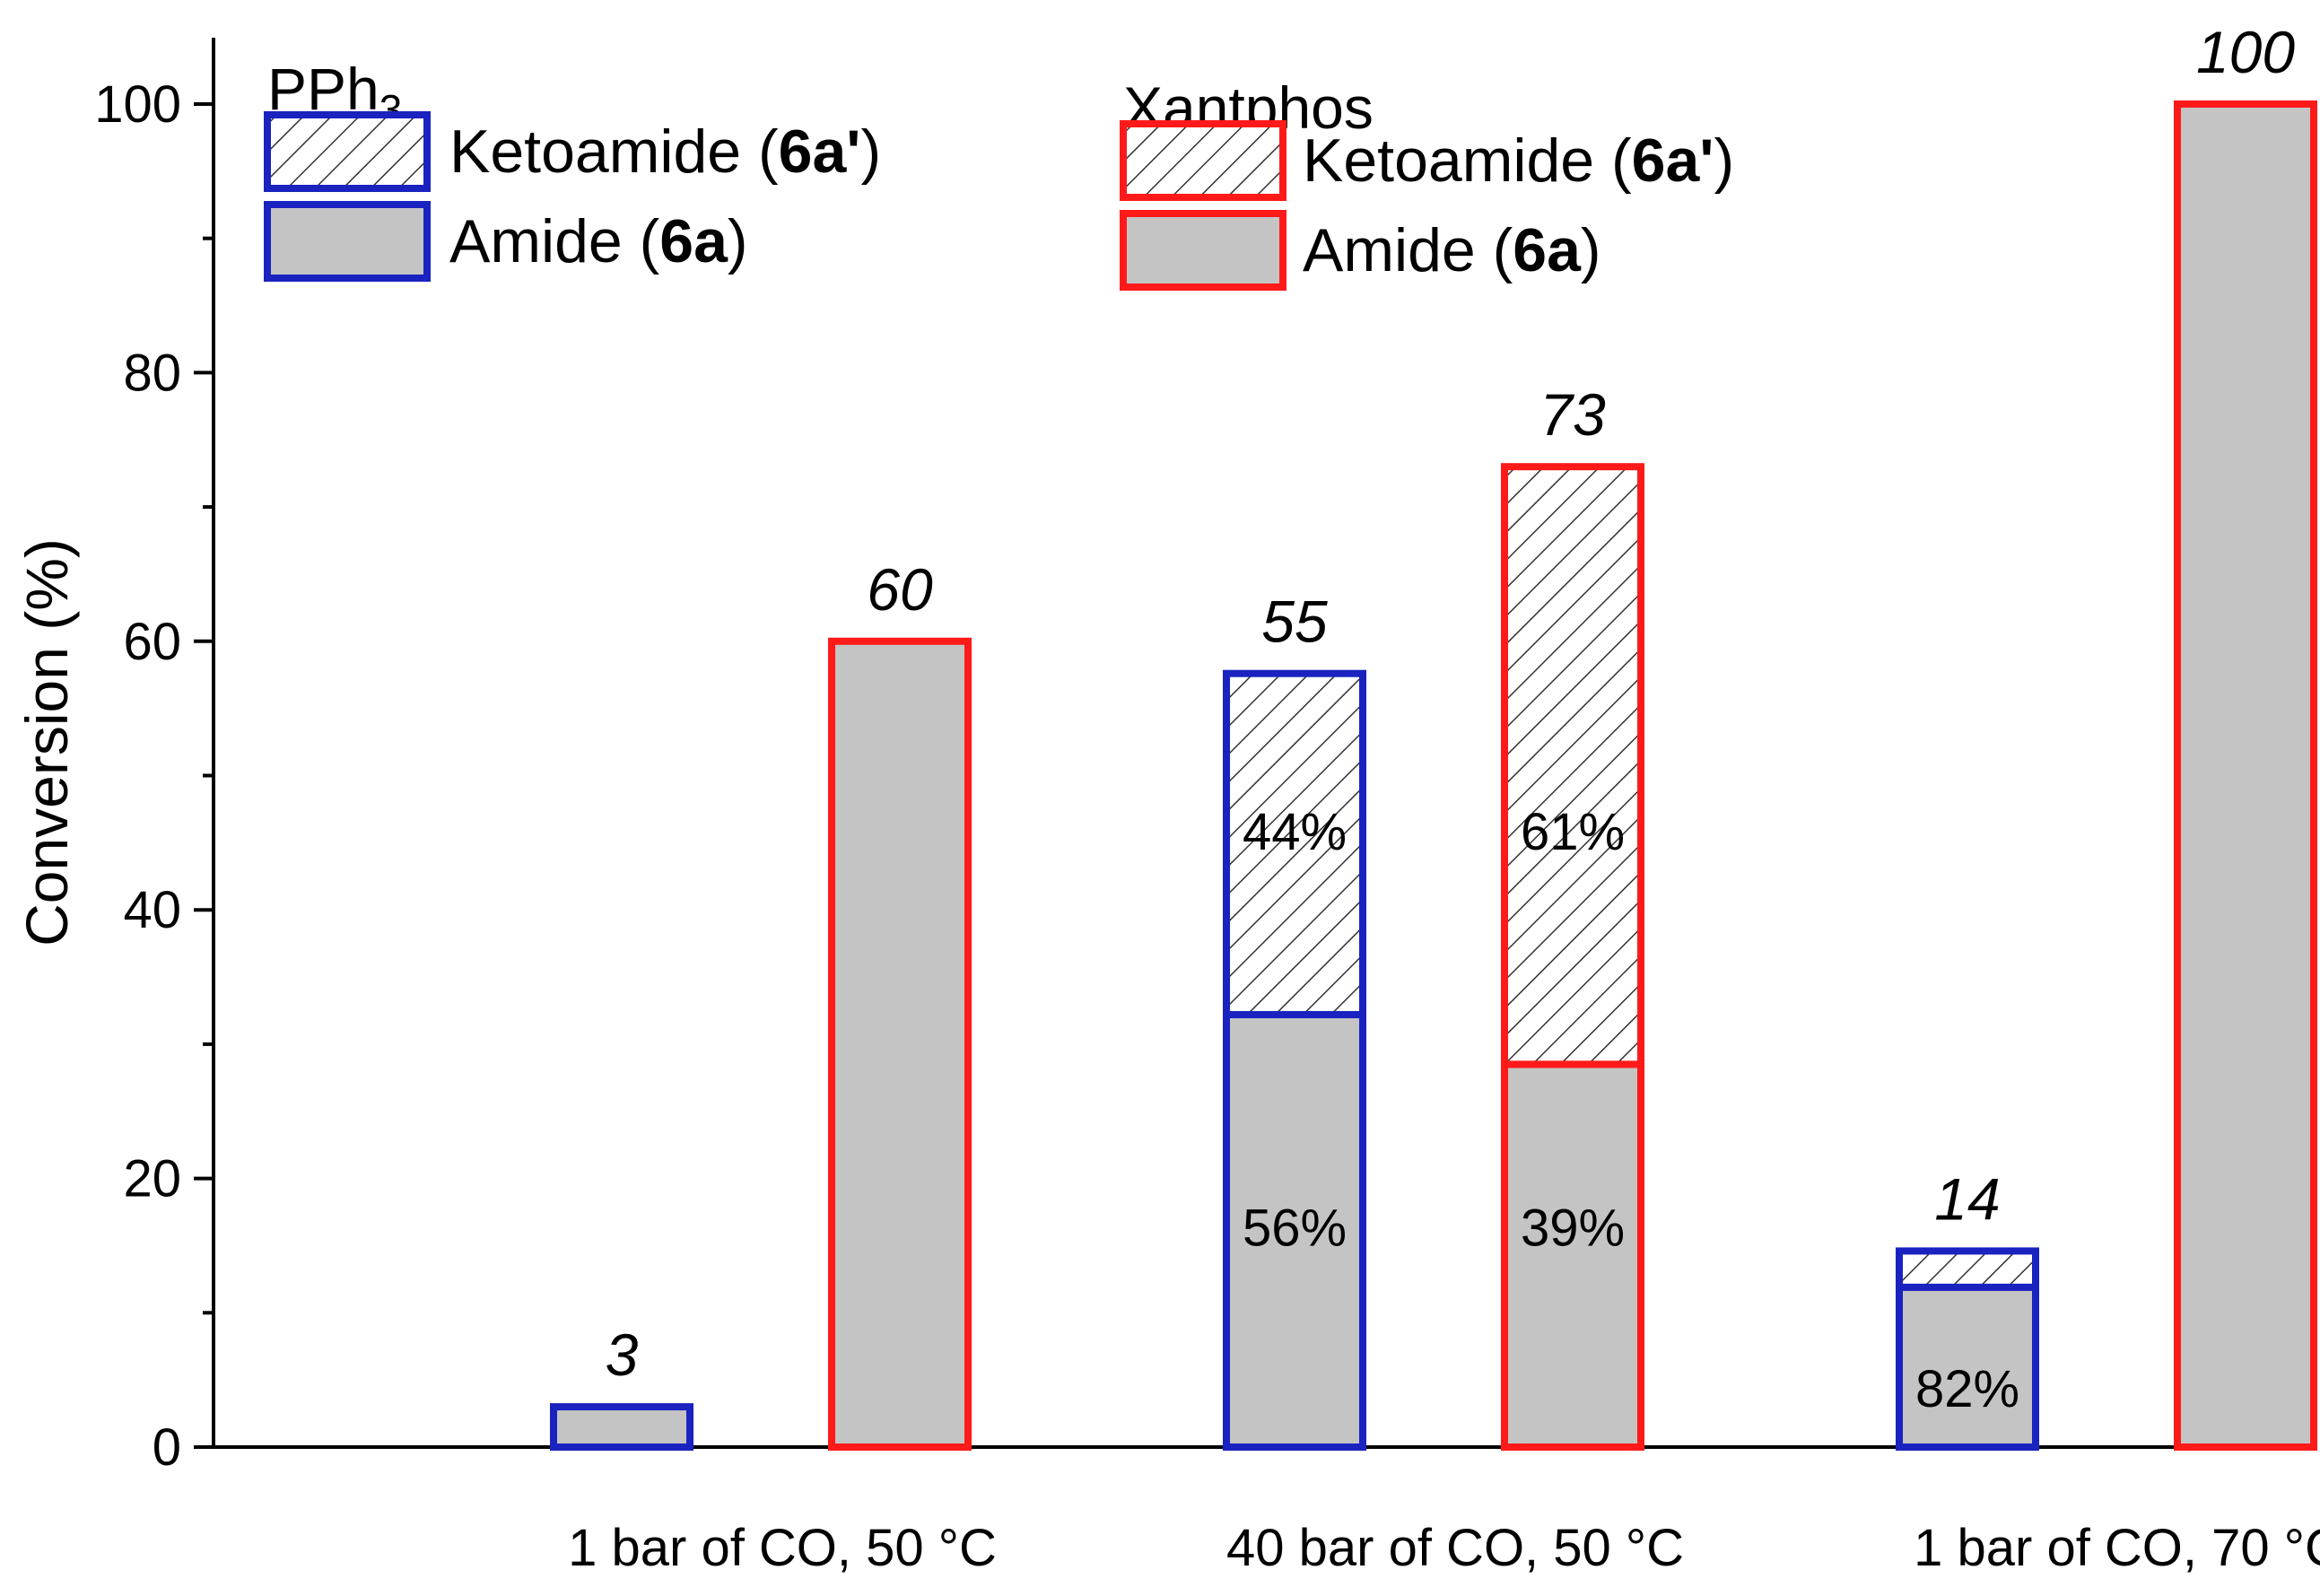 This screenshot has width=2320, height=1596. What do you see at coordinates (152, 642) in the screenshot?
I see `y-tick-label: 60` at bounding box center [152, 642].